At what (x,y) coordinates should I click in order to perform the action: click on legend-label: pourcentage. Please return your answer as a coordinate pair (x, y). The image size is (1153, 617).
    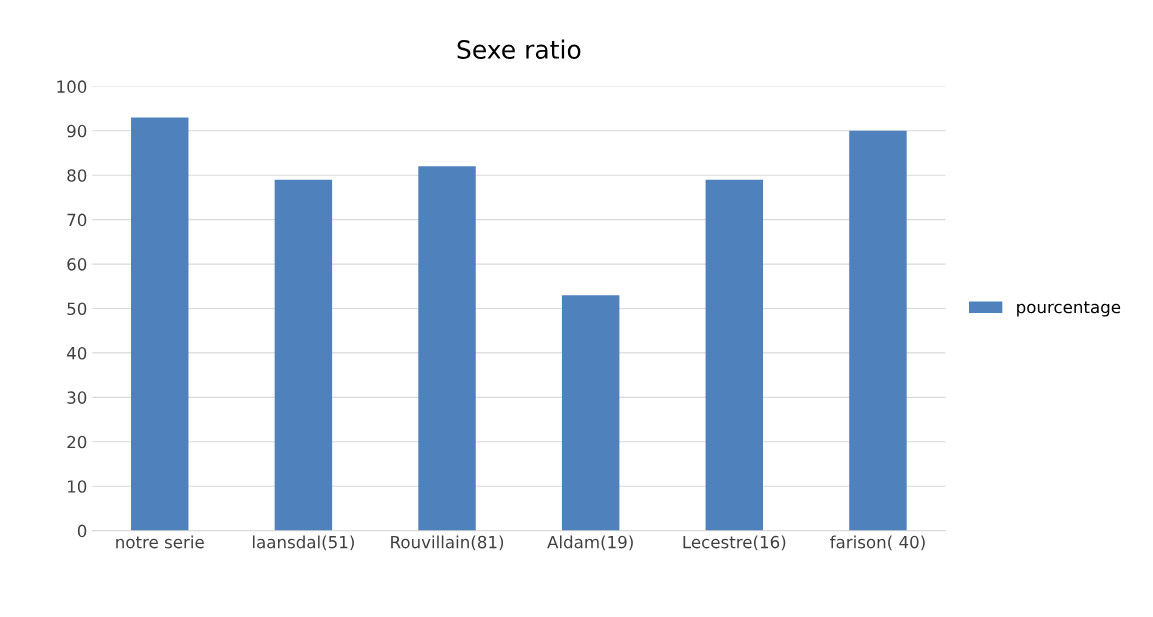
    Looking at the image, I should click on (1069, 309).